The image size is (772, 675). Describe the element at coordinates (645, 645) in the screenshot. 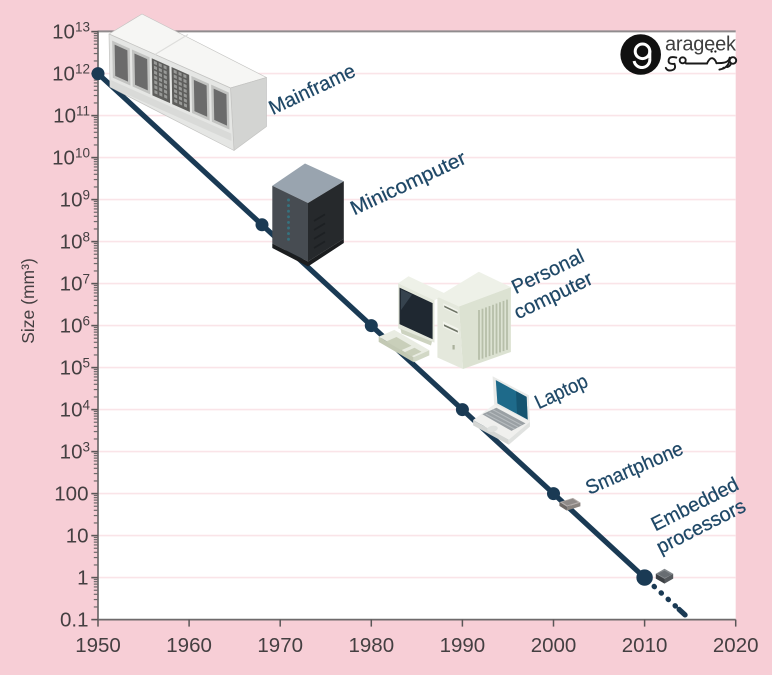

I see `svg-text: 2010` at that location.